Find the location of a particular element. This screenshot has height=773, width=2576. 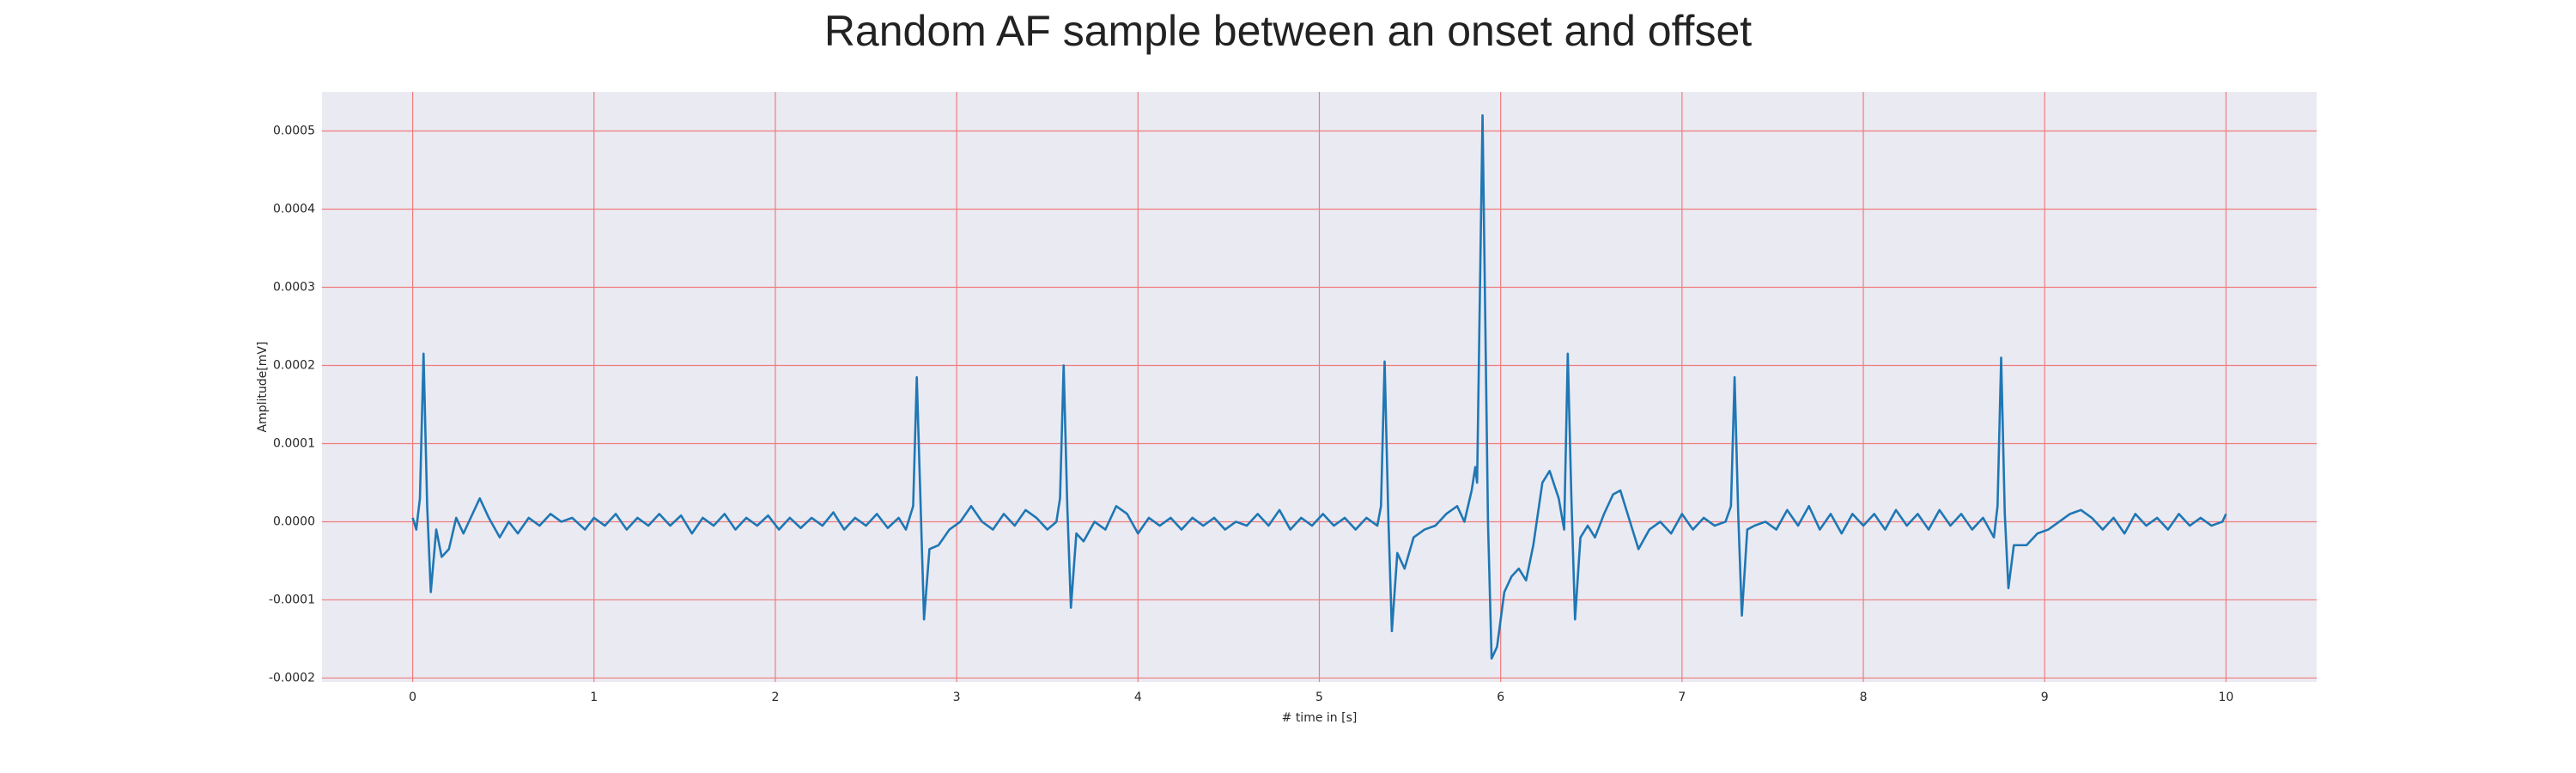

y-tick-label: 0.0004 is located at coordinates (294, 209).